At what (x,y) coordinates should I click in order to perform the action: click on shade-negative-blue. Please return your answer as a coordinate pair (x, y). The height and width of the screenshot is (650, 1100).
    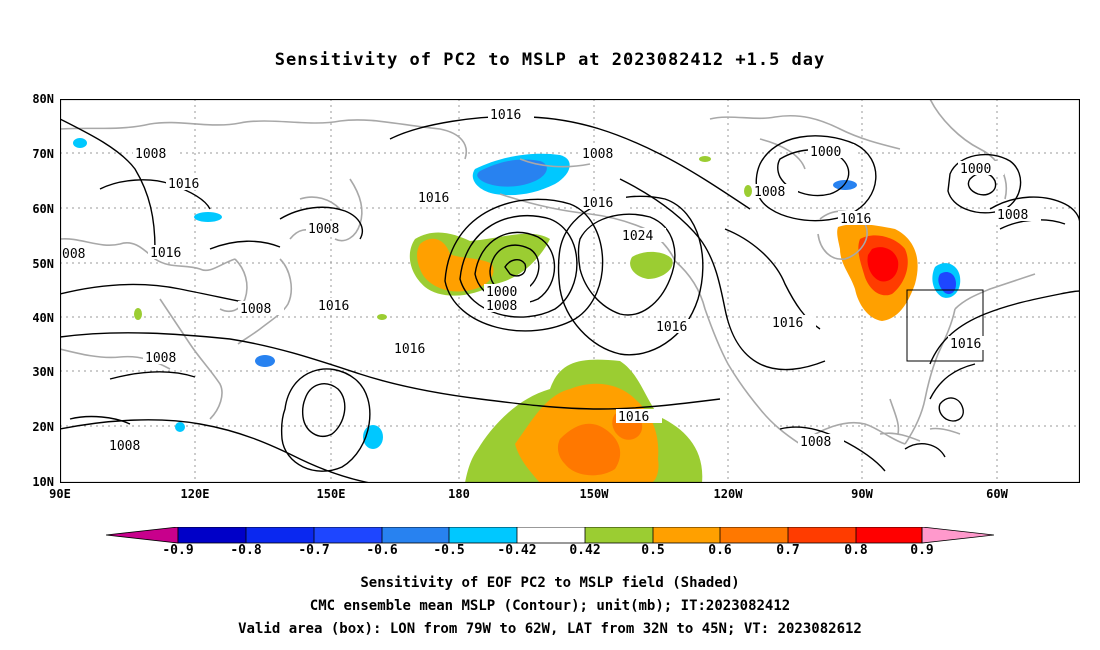
    Looking at the image, I should click on (512, 173).